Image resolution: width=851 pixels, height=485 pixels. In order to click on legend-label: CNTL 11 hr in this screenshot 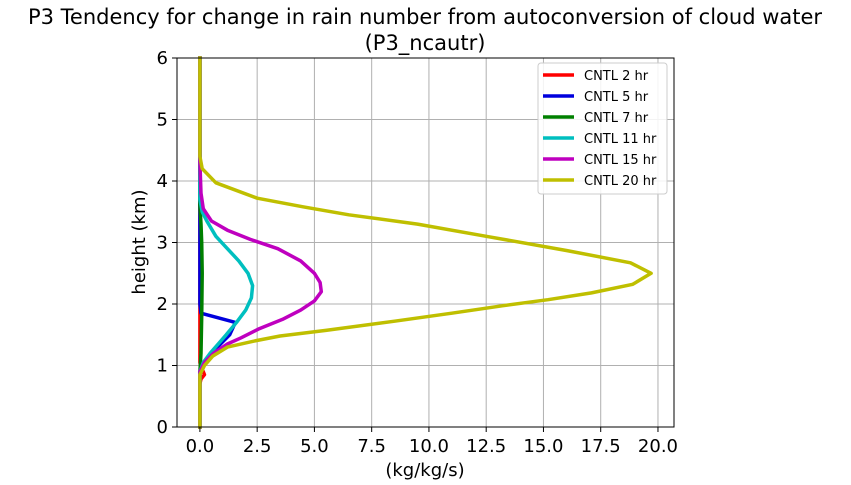, I will do `click(620, 139)`.